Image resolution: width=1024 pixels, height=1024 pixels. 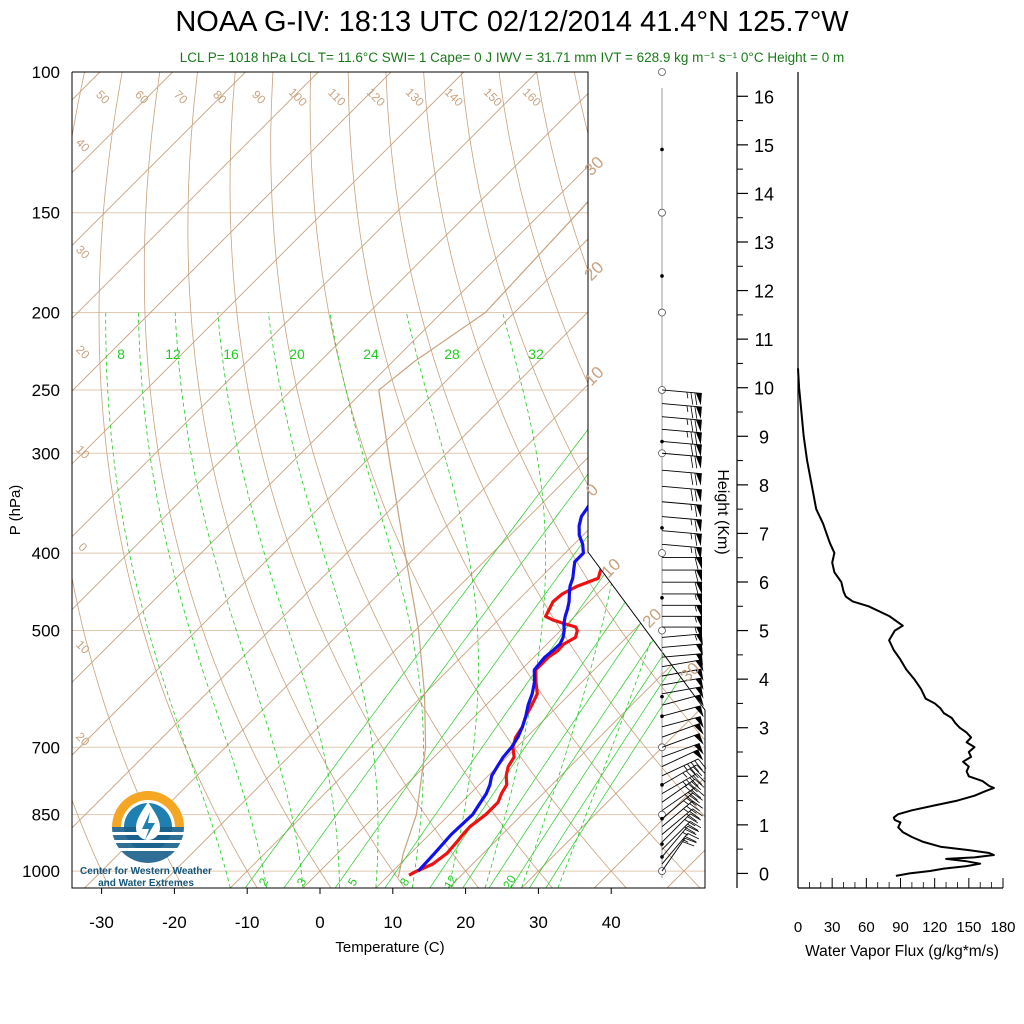 I want to click on temperature-tick-label: 20, so click(x=465, y=922).